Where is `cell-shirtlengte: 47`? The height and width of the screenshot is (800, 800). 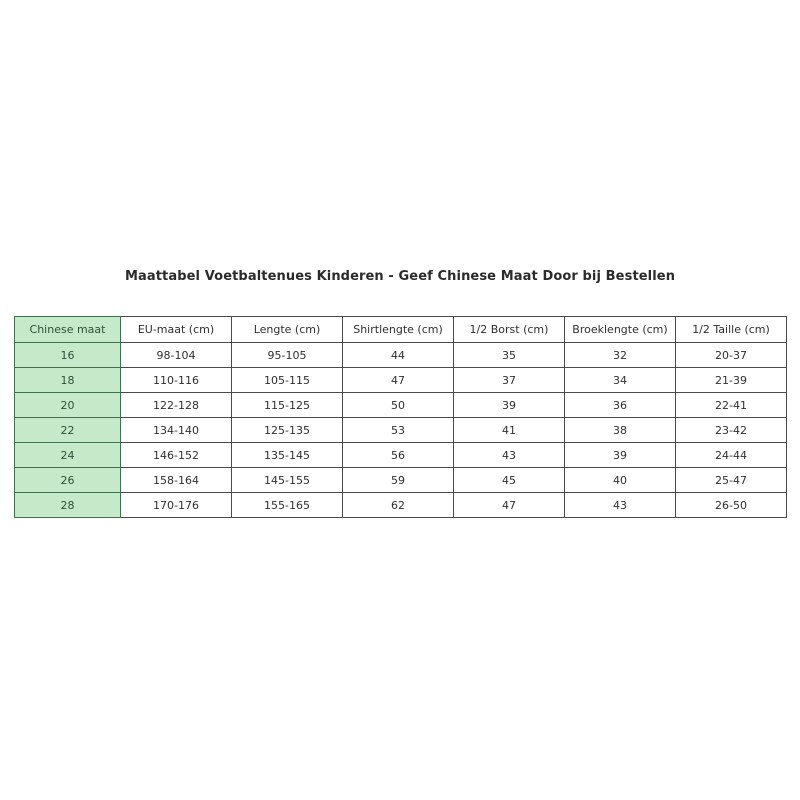 cell-shirtlengte: 47 is located at coordinates (398, 380).